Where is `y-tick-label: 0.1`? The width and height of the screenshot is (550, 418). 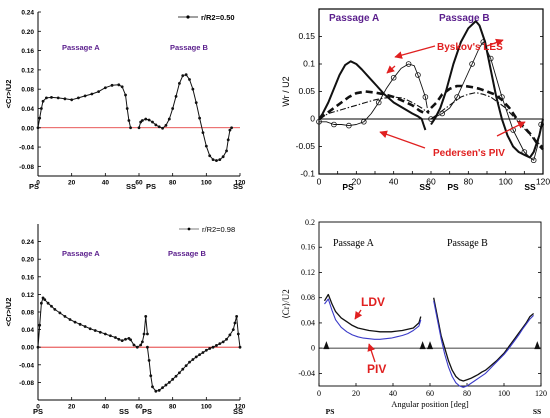 y-tick-label: 0.1 is located at coordinates (309, 64).